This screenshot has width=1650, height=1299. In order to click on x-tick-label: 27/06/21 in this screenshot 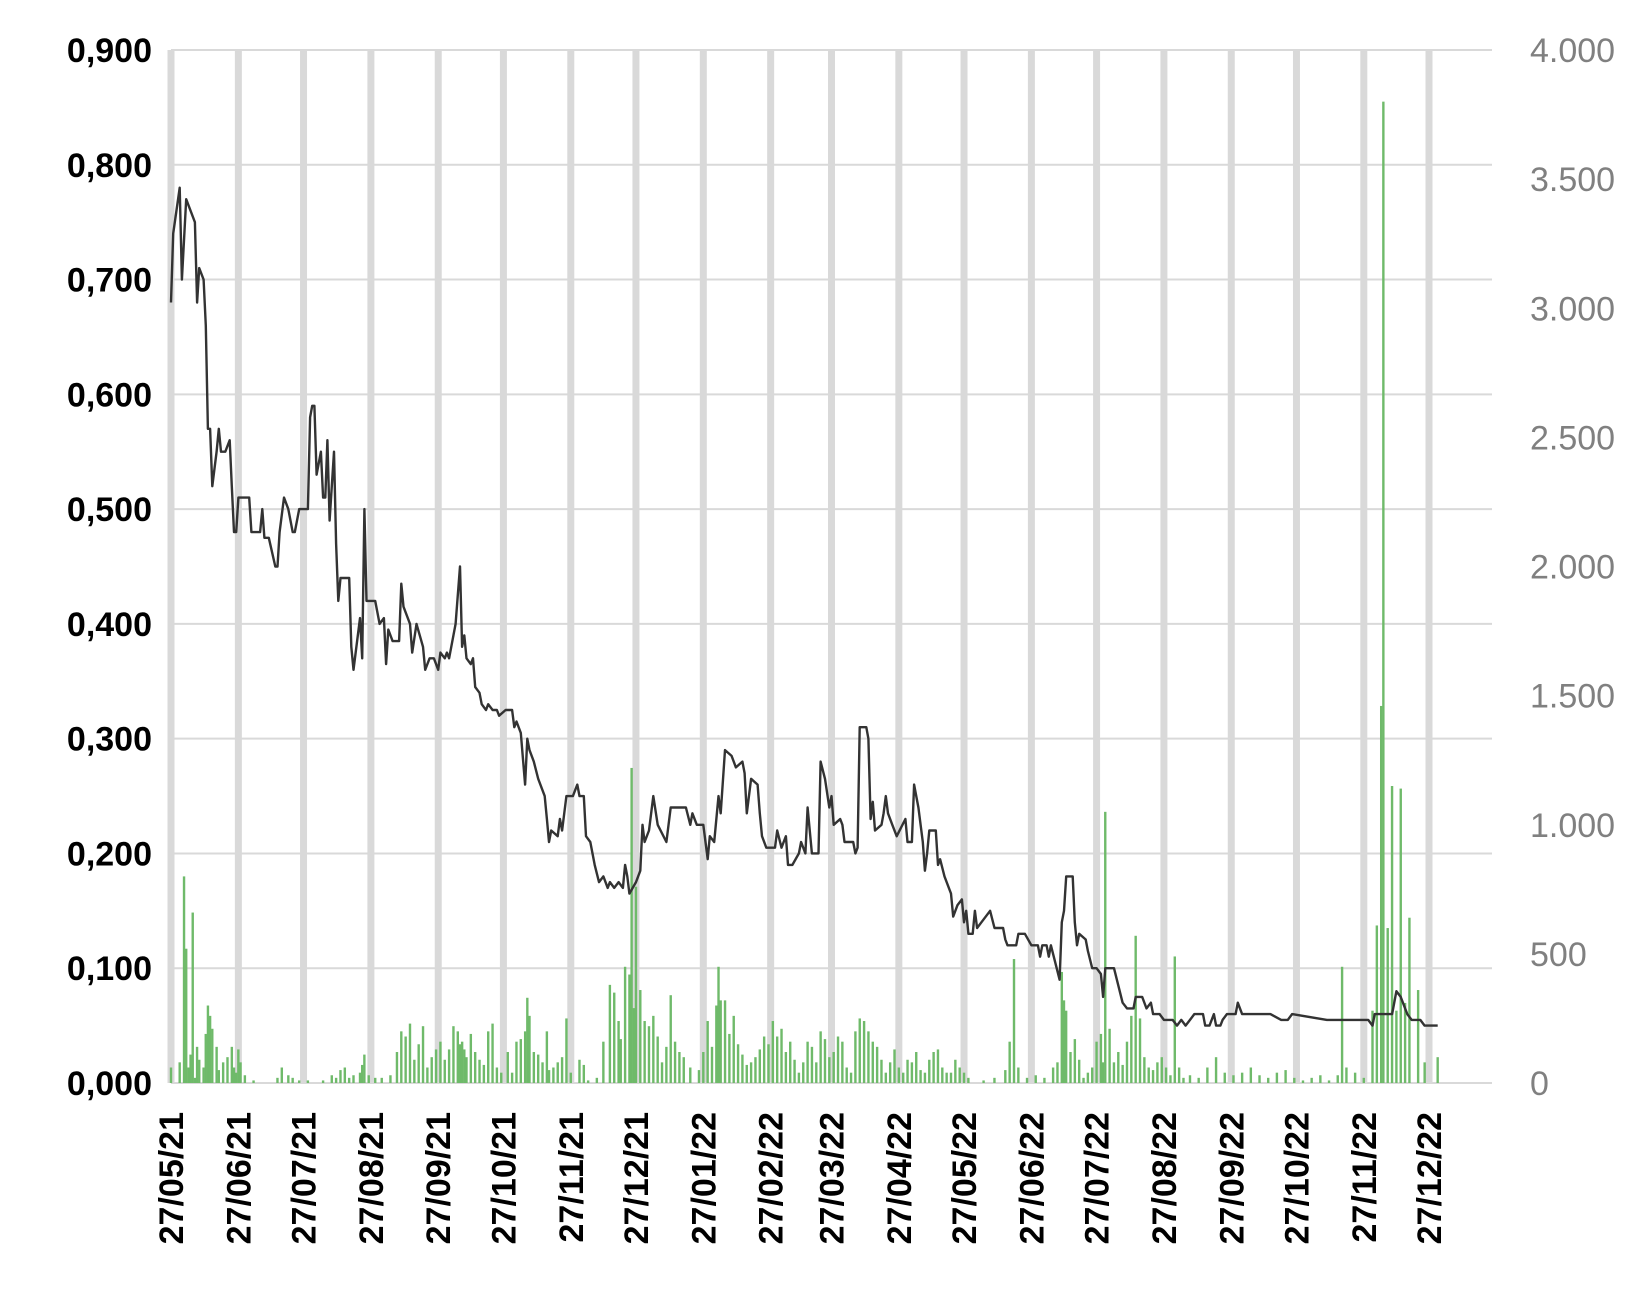, I will do `click(239, 1178)`.